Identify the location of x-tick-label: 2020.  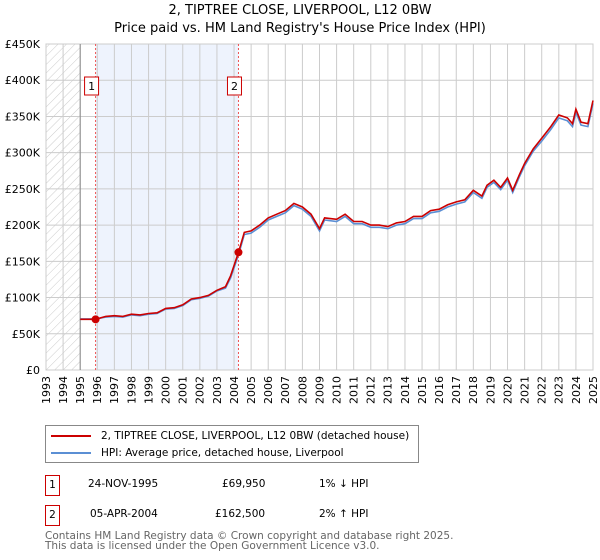
(507, 390).